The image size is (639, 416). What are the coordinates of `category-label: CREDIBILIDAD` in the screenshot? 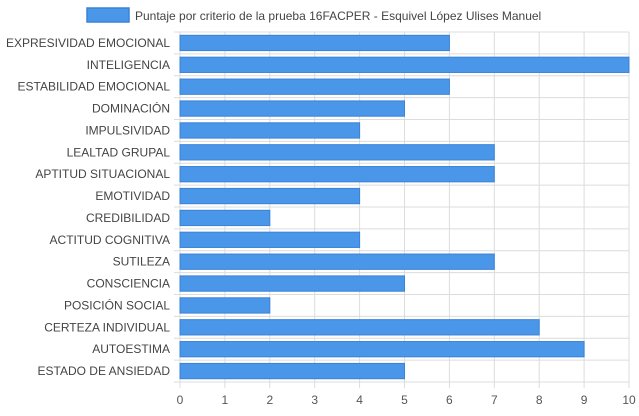 It's located at (128, 218).